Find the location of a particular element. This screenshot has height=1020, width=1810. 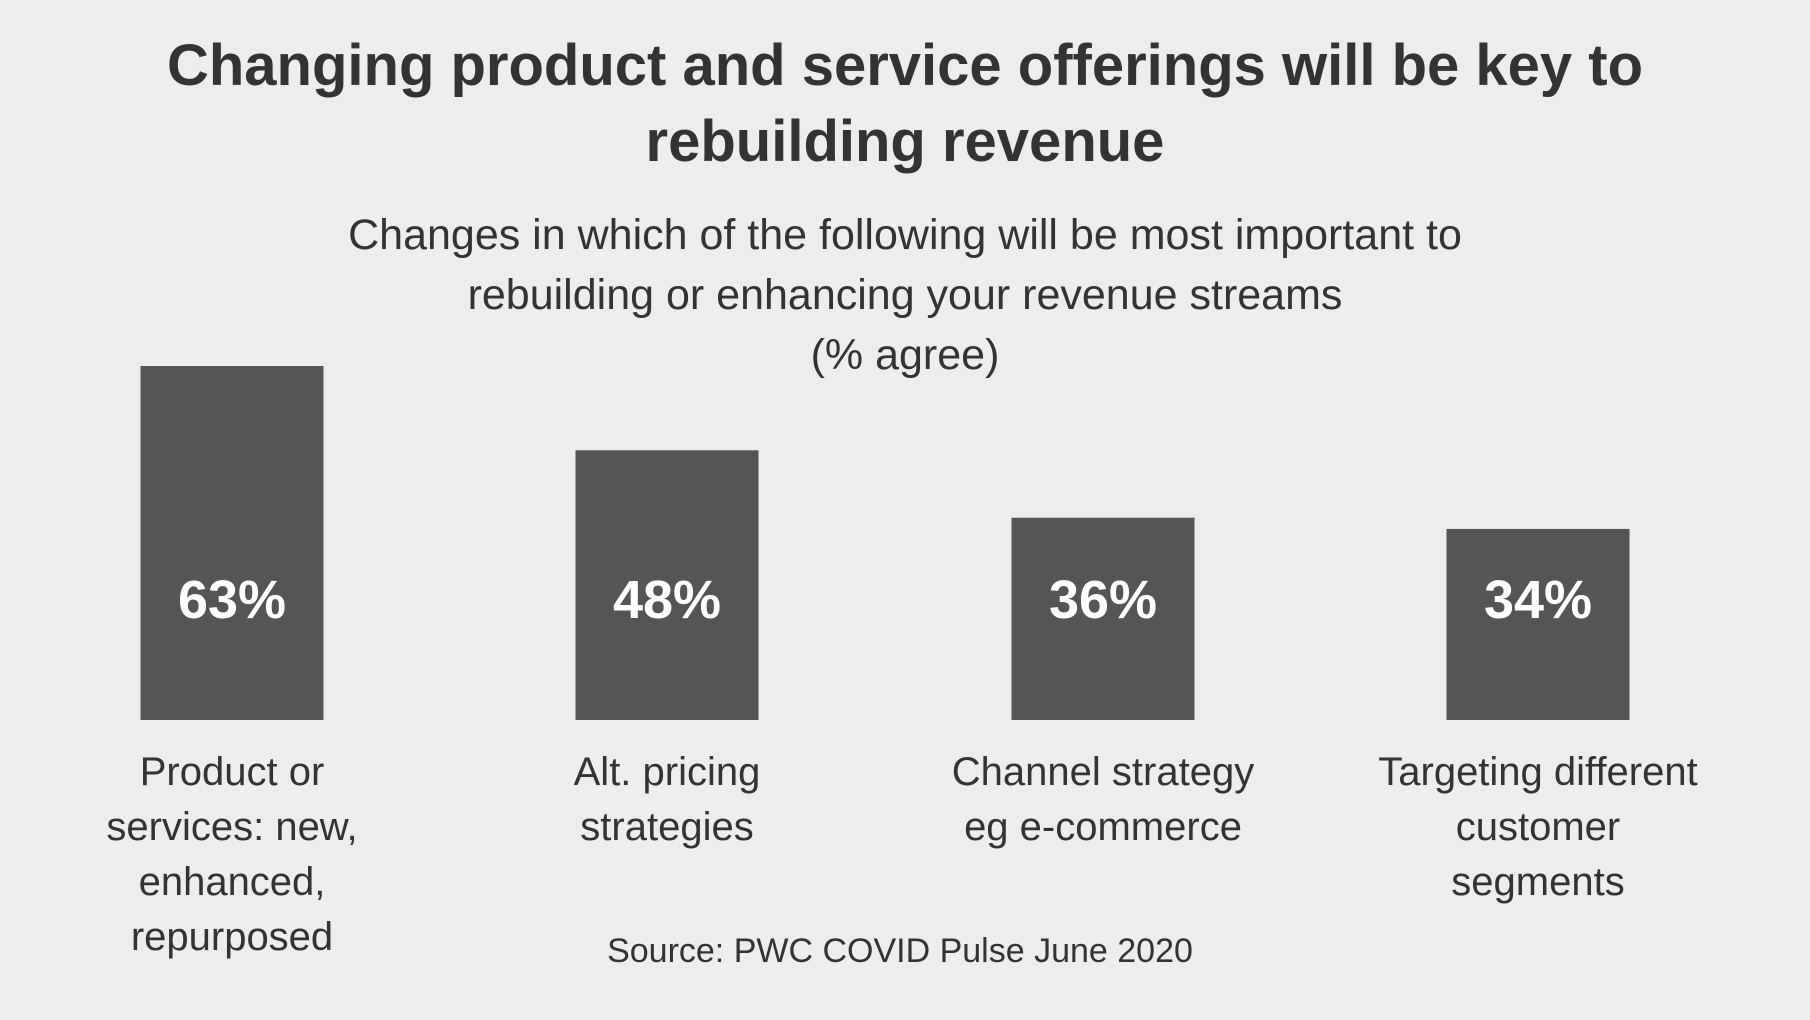

category-label-line: Channel strategy is located at coordinates (1103, 772).